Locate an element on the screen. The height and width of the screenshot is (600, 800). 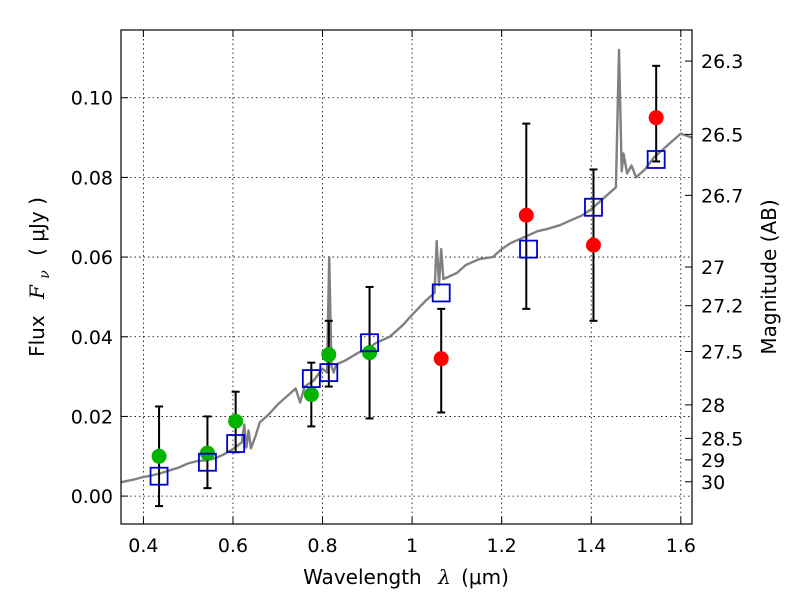
x-axis-label-unit: (μm) is located at coordinates (485, 577).